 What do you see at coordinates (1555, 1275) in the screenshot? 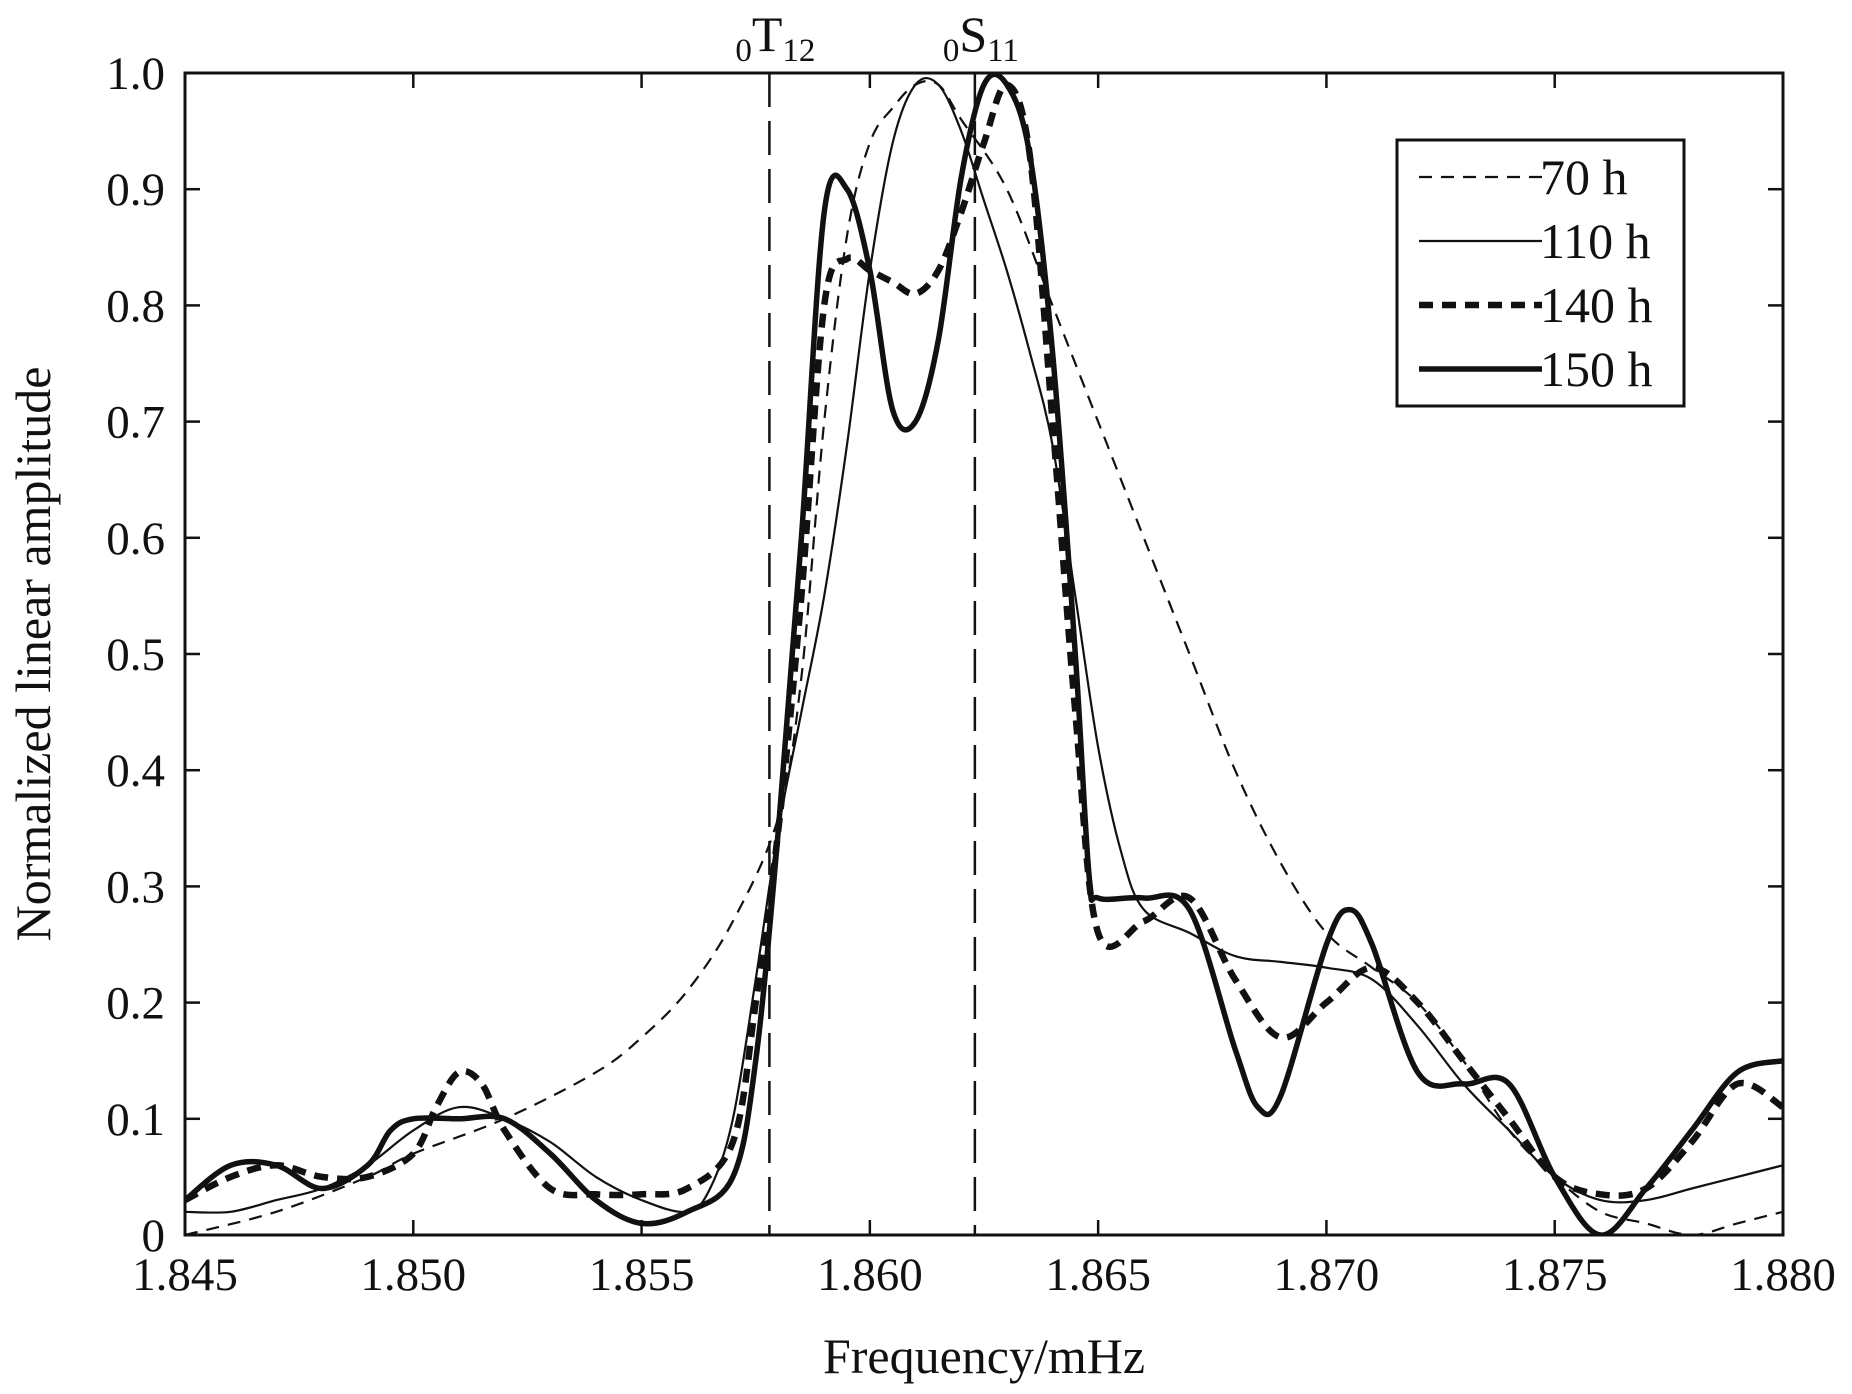
I see `x-tick-label: 1.875` at bounding box center [1555, 1275].